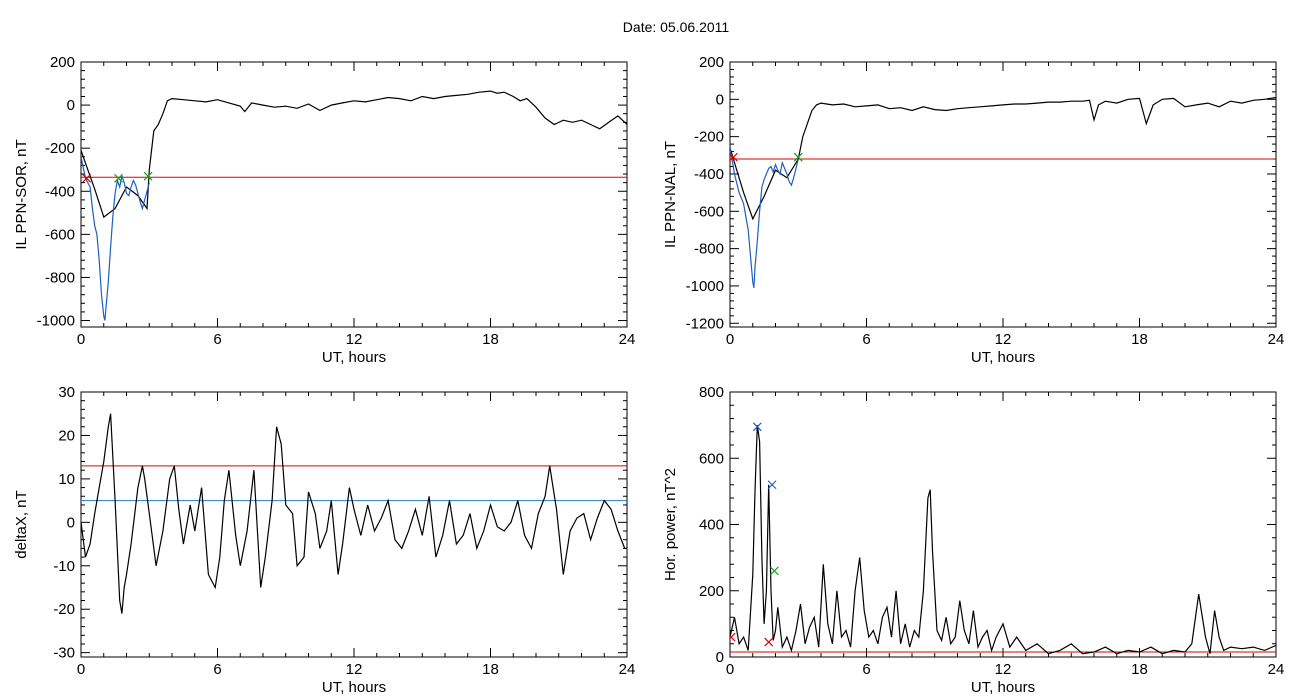 Image resolution: width=1300 pixels, height=700 pixels. I want to click on y-tick-label: 600, so click(711, 458).